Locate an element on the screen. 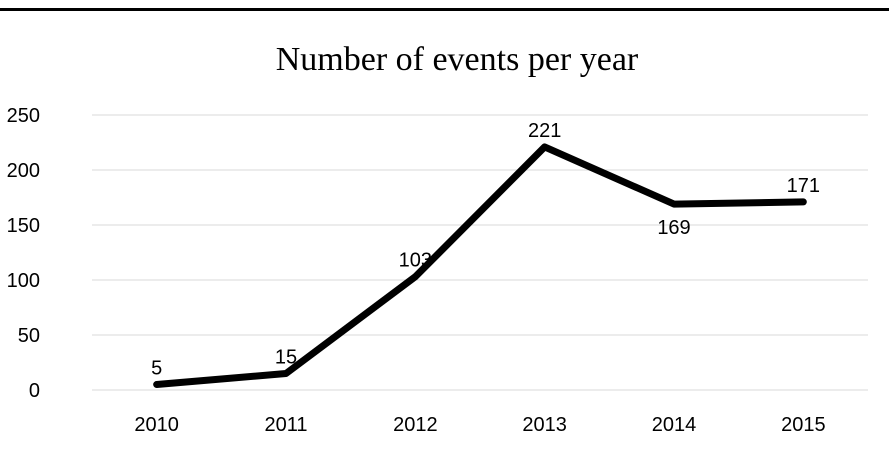  chart-title: Number of events per year is located at coordinates (457, 59).